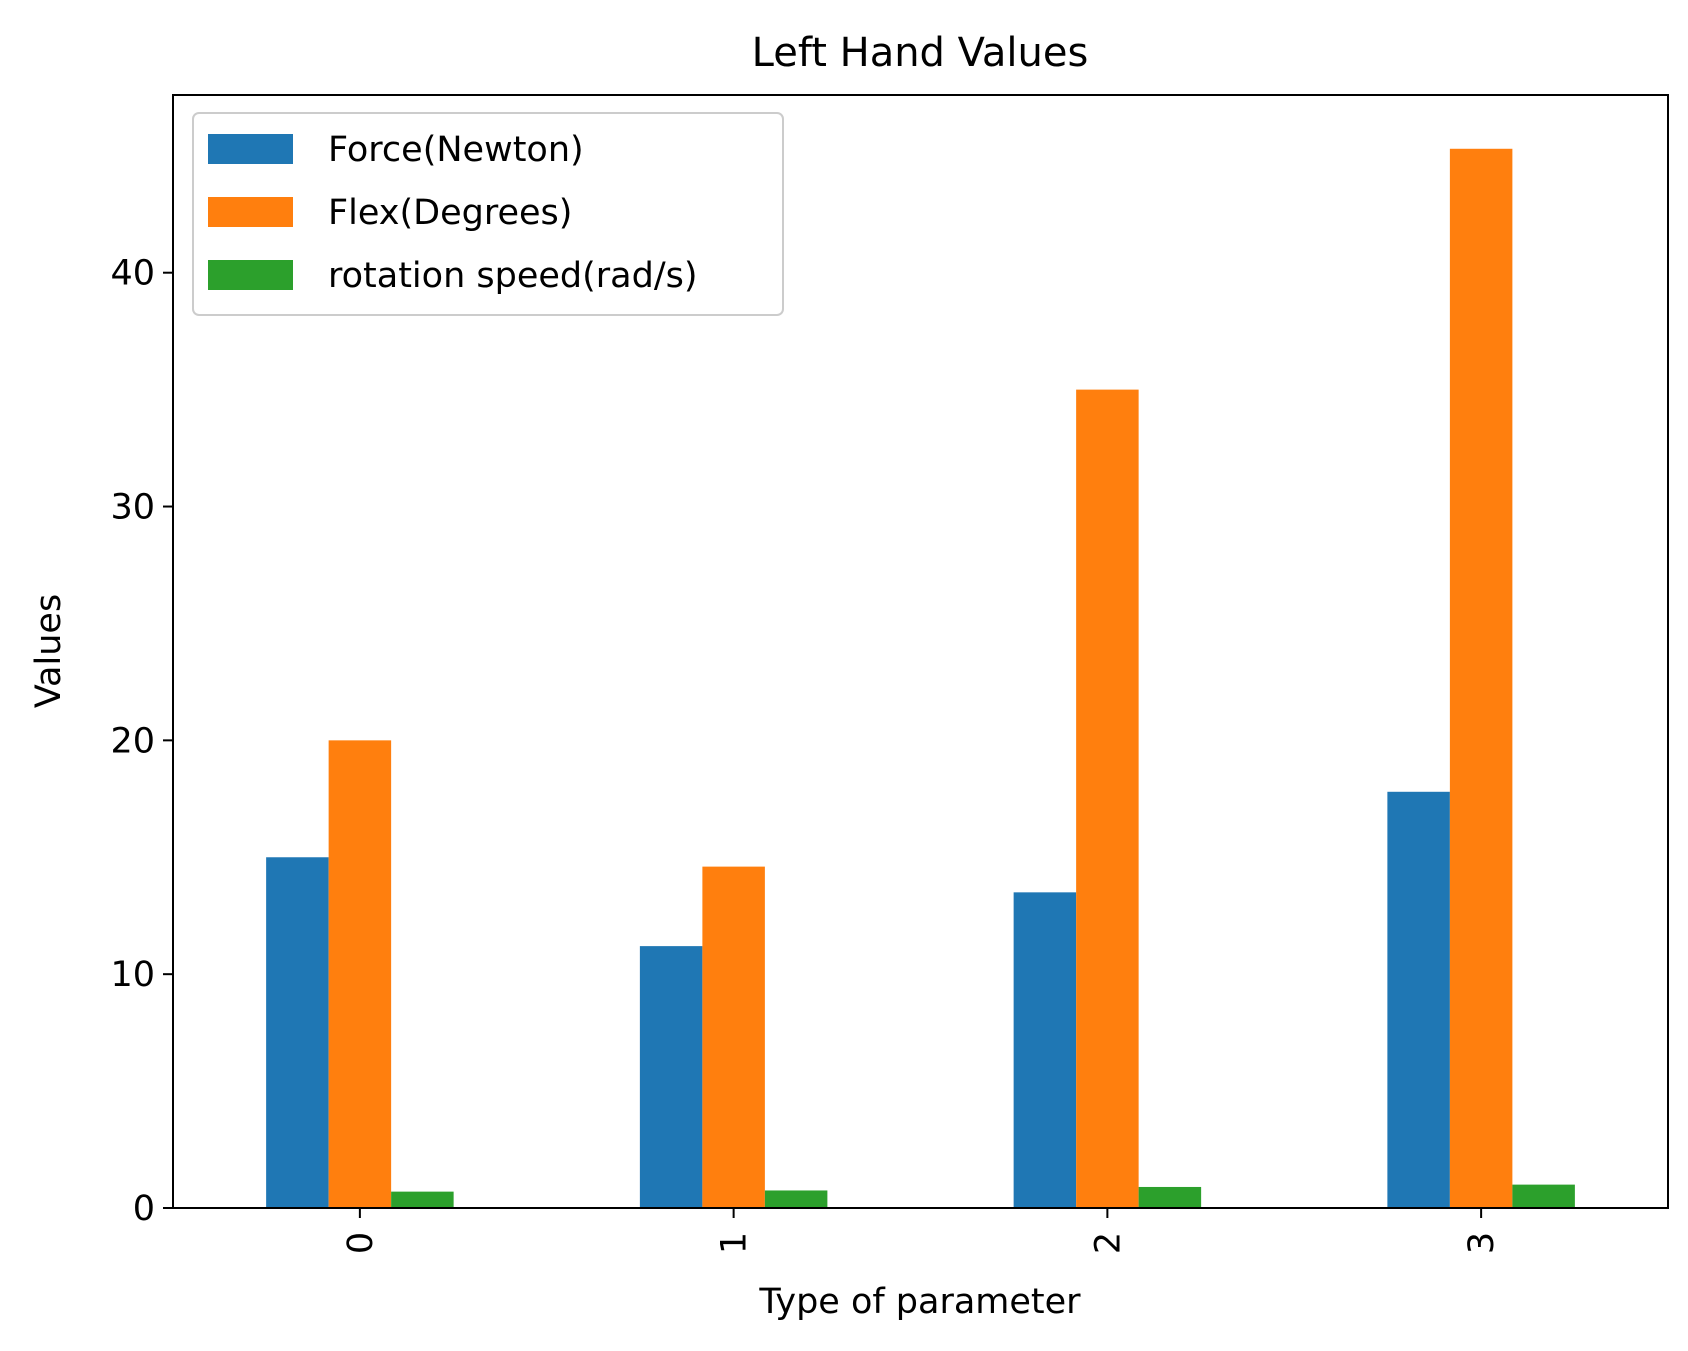 Image resolution: width=1688 pixels, height=1351 pixels. What do you see at coordinates (735, 1243) in the screenshot?
I see `x-tick-label-1: 1` at bounding box center [735, 1243].